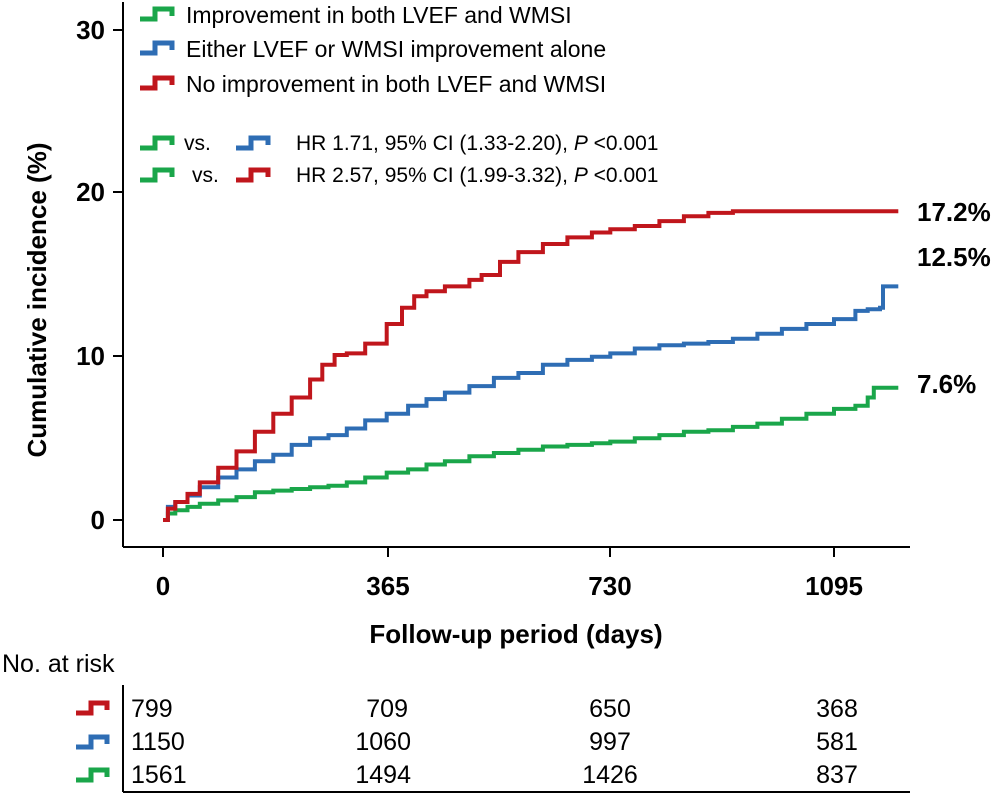 This screenshot has height=795, width=1002. I want to click on legend-label-none: No improvement in both LVEF and WMSI, so click(396, 84).